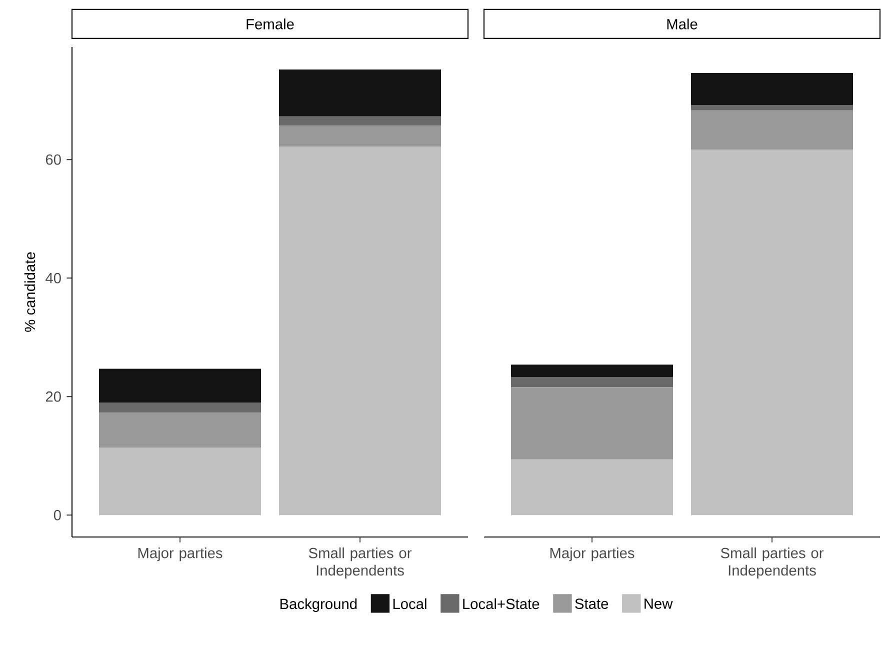 This screenshot has width=881, height=668. I want to click on chart-title: Female, so click(270, 24).